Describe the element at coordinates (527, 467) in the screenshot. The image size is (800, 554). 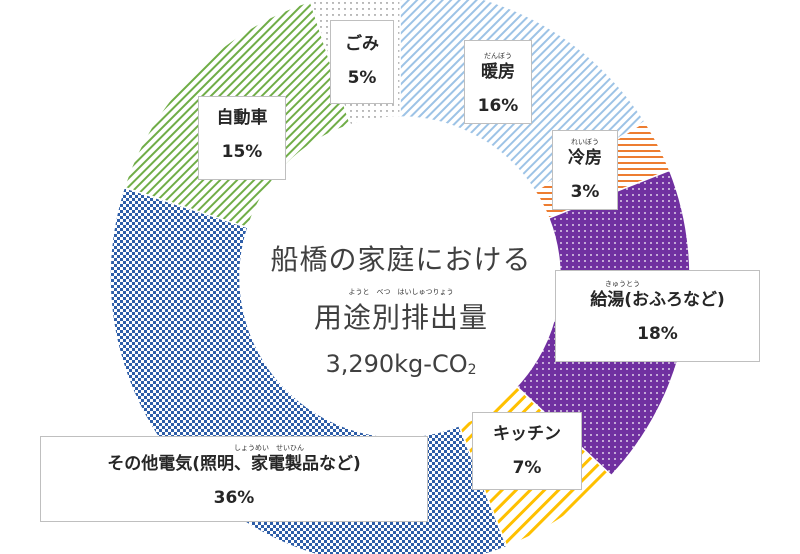
I see `label-kitchen-value: 7%` at that location.